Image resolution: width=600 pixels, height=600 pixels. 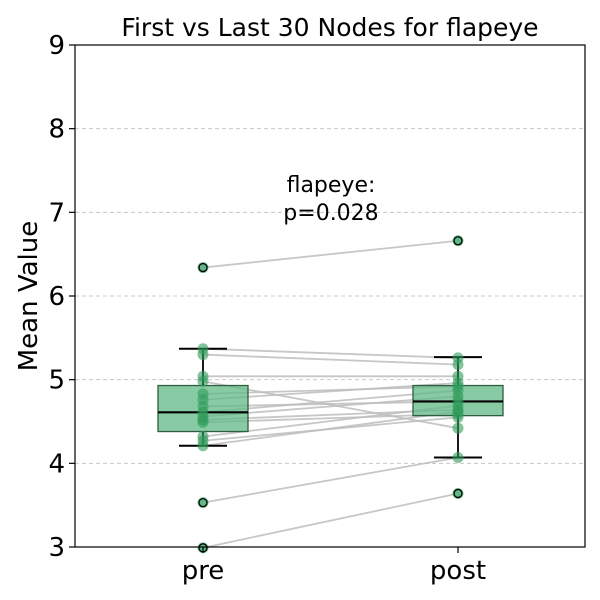 What do you see at coordinates (329, 27) in the screenshot?
I see `chart-title: First vs Last 30 Nodes for flapeye` at bounding box center [329, 27].